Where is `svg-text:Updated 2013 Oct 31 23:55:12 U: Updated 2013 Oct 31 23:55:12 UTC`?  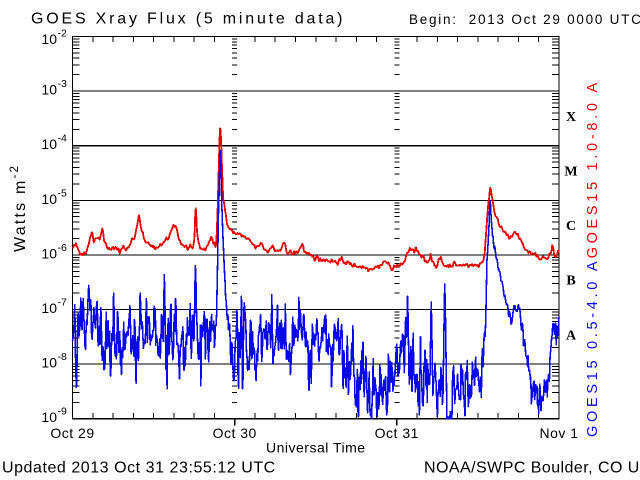
svg-text:Updated 2013 Oct 31 23:55:12 U: Updated 2013 Oct 31 23:55:12 UTC is located at coordinates (139, 468).